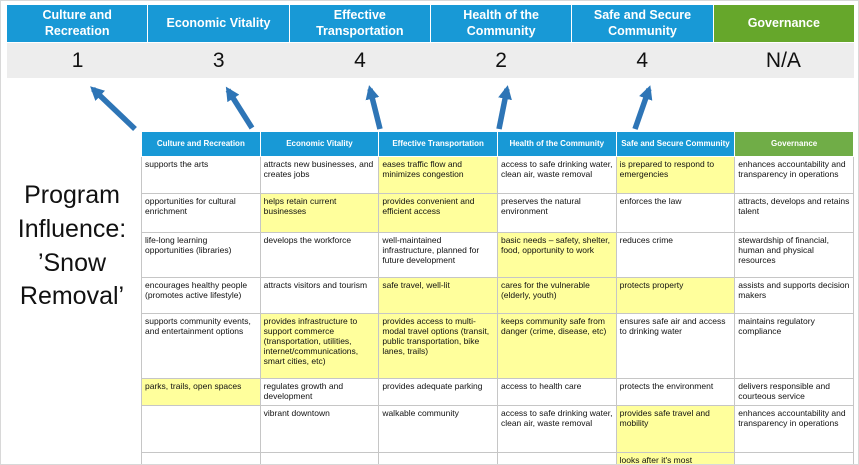 This screenshot has height=465, width=859. What do you see at coordinates (675, 392) in the screenshot?
I see `matrix-cell-r6-c5: protects the environment` at bounding box center [675, 392].